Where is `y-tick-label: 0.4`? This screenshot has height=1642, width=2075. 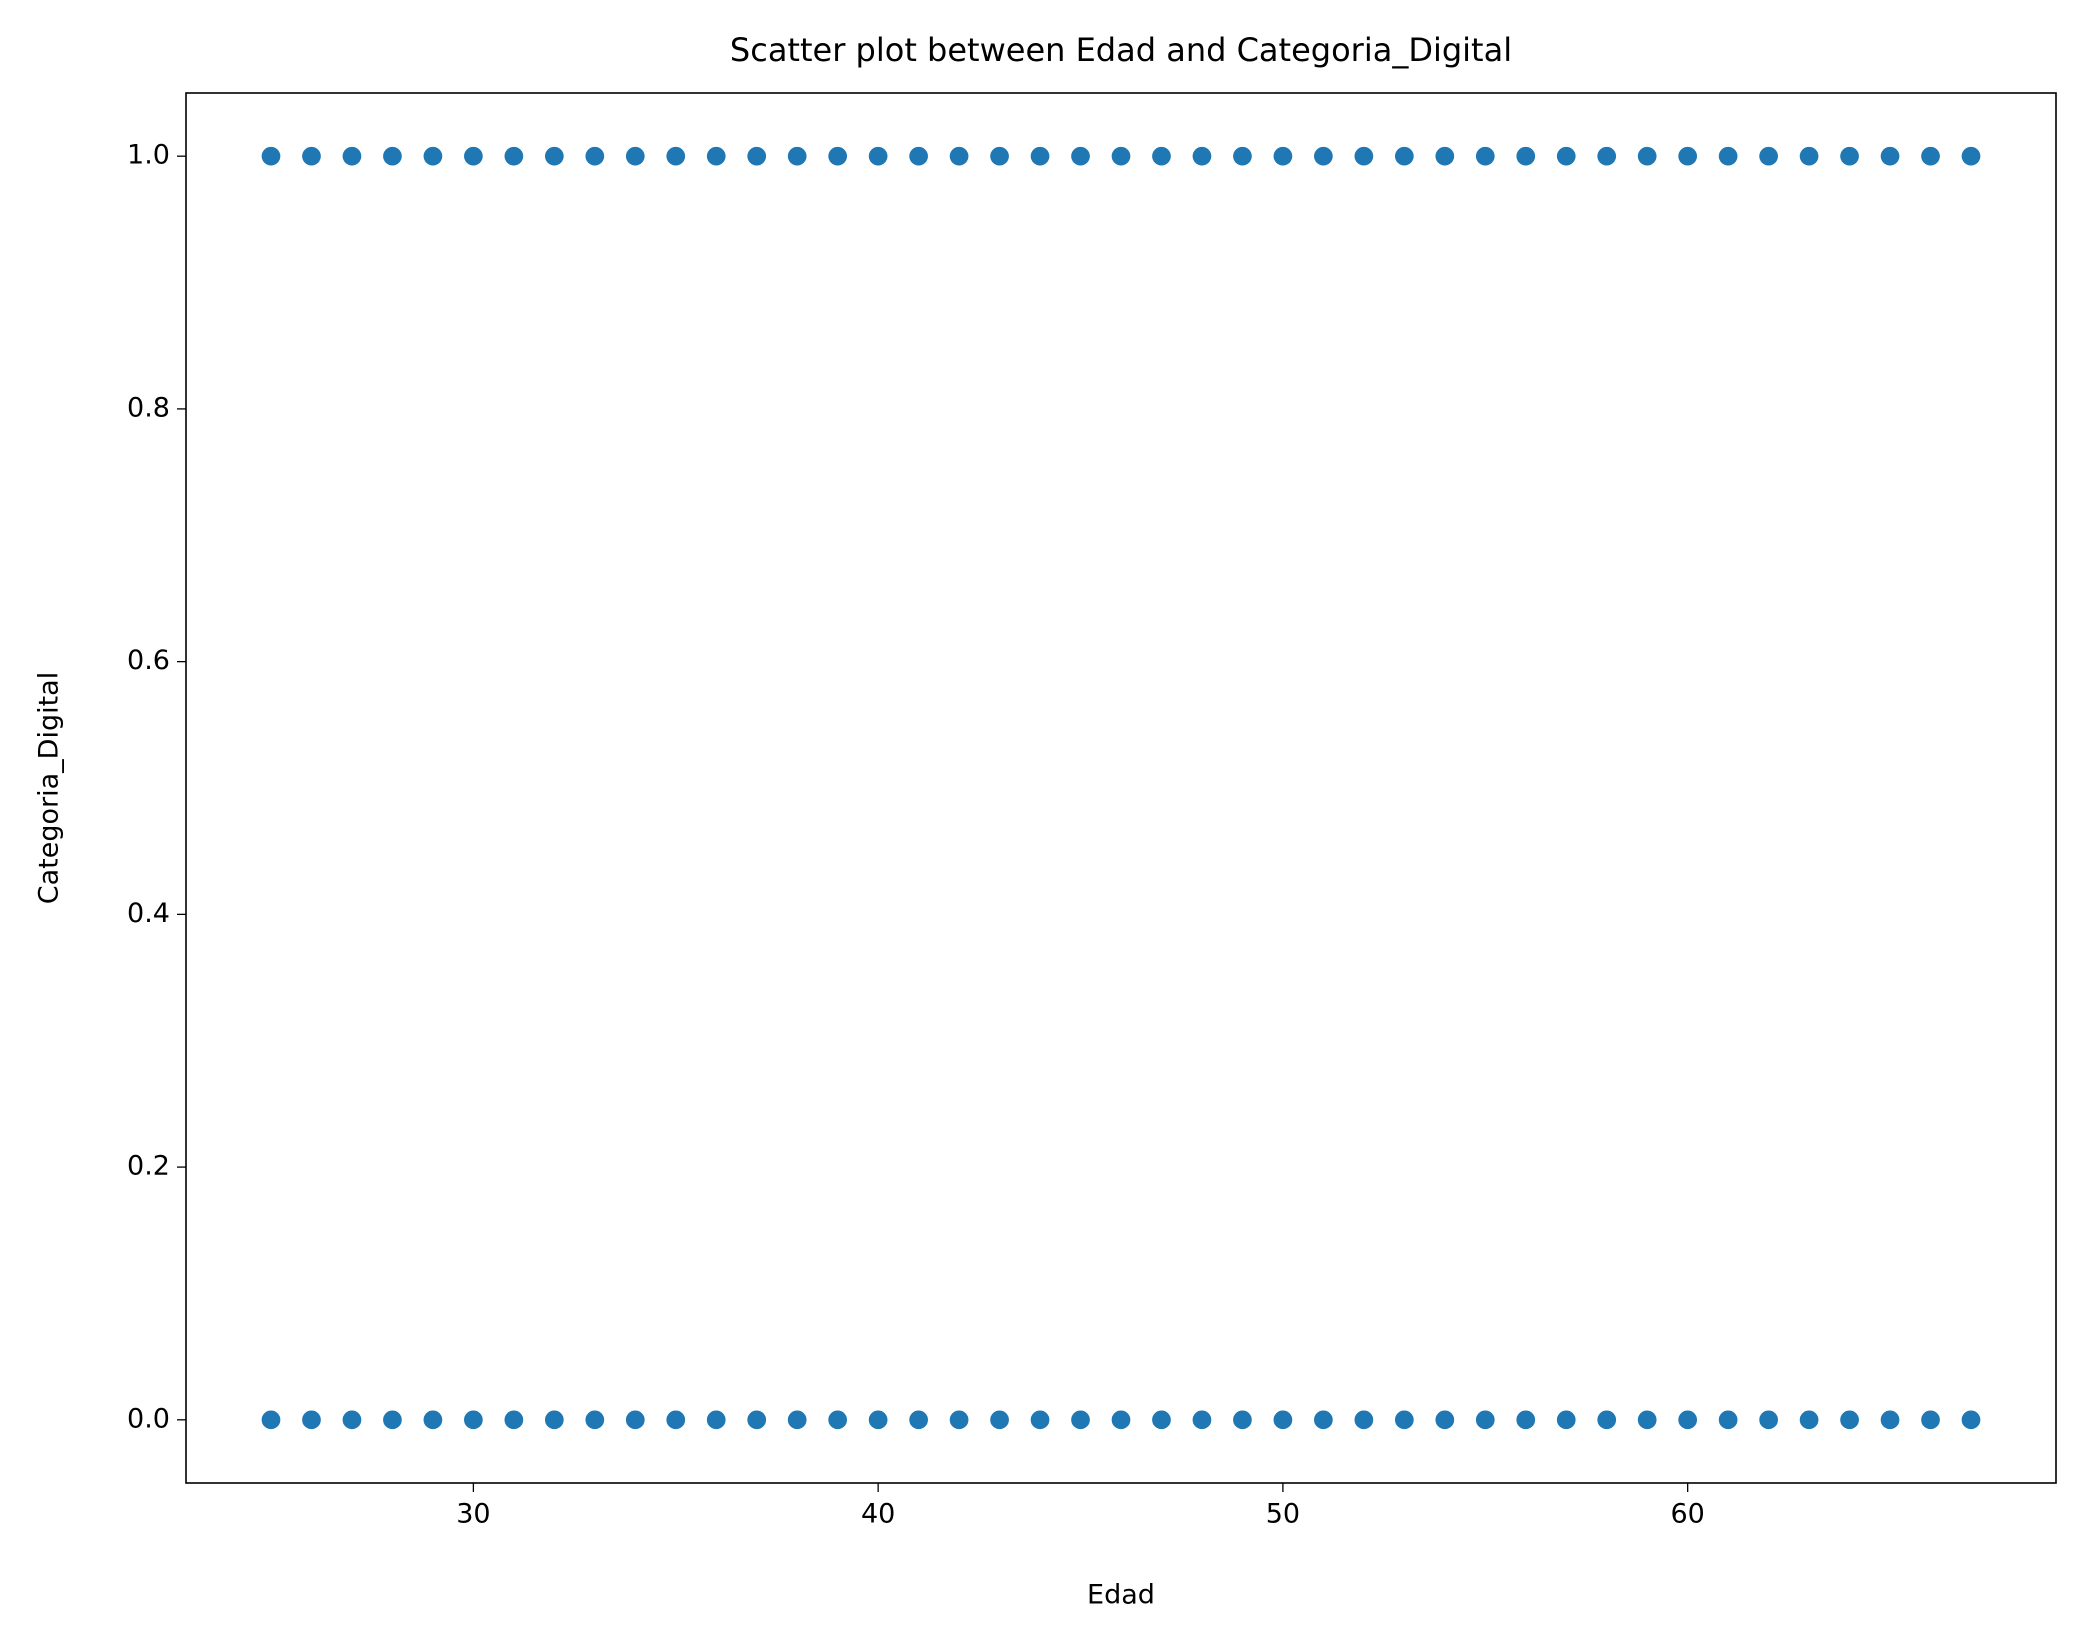 y-tick-label: 0.4 is located at coordinates (148, 913).